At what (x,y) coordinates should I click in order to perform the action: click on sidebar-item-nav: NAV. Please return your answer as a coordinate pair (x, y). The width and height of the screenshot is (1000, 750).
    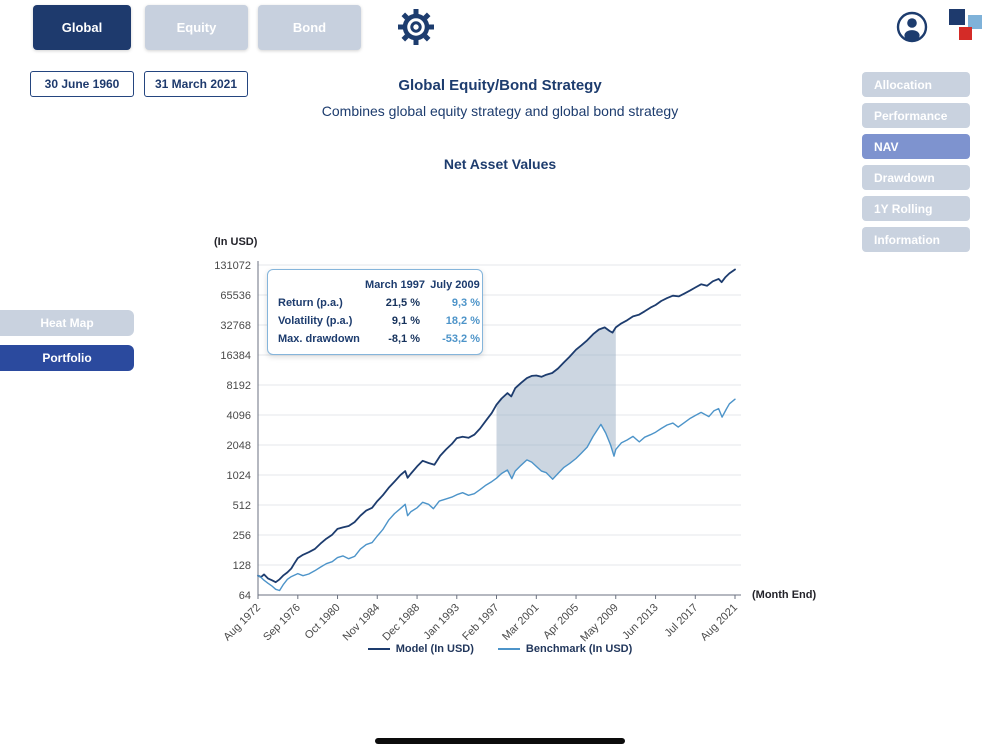
    Looking at the image, I should click on (916, 146).